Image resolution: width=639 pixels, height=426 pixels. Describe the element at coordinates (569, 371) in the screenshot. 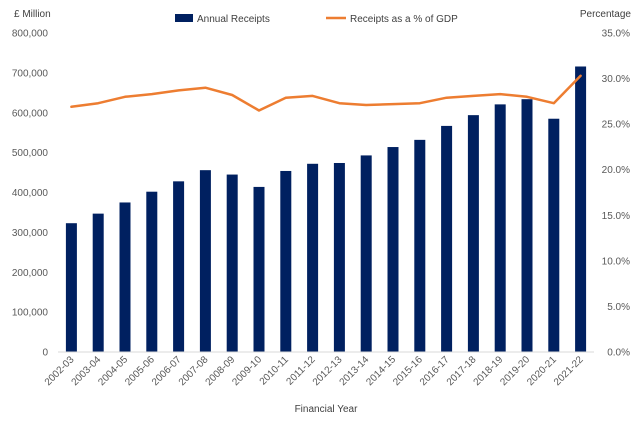

I see `x-tick-label: 2021-22` at that location.